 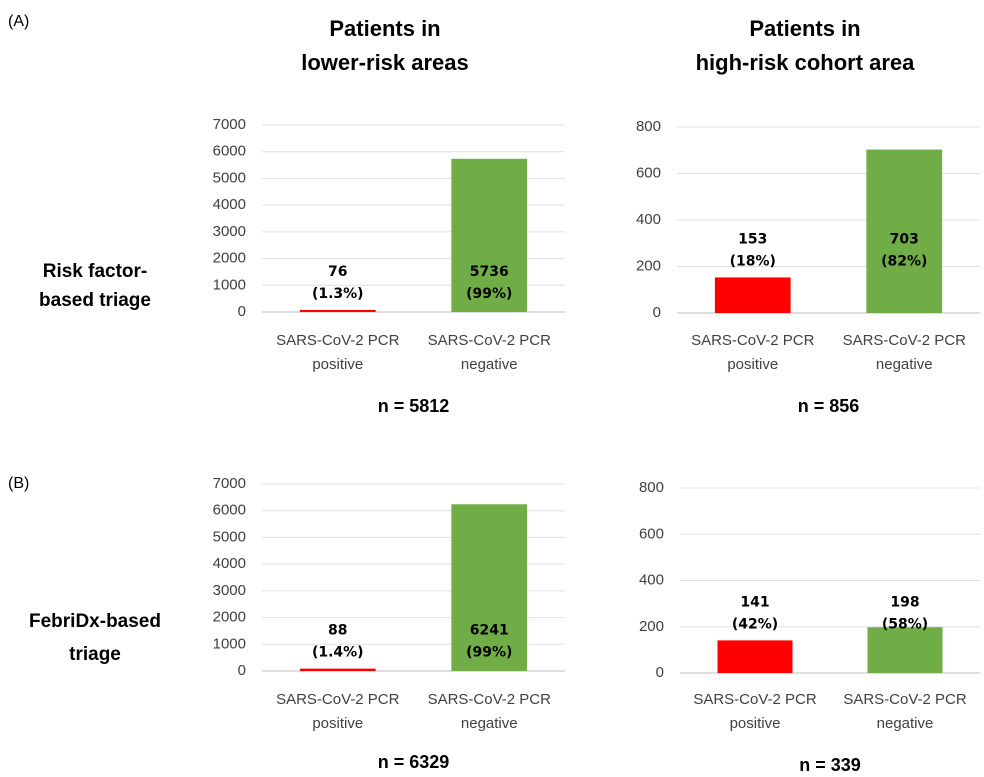 I want to click on column-title: Patients in high-risk cohort area, so click(x=806, y=45).